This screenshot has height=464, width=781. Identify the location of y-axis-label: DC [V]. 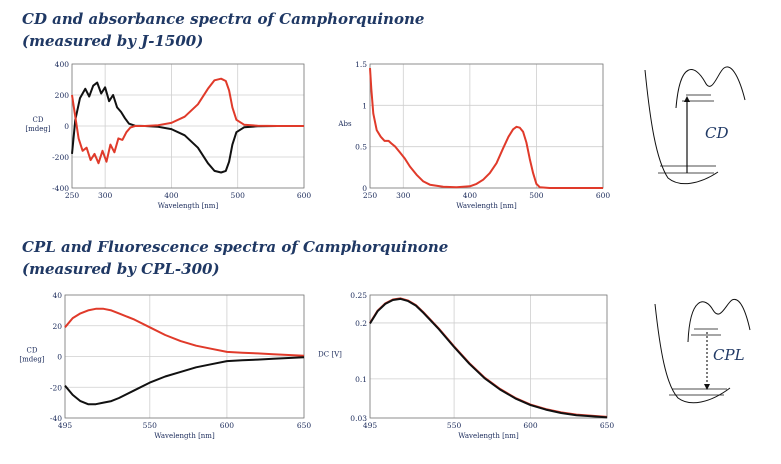
(330, 355).